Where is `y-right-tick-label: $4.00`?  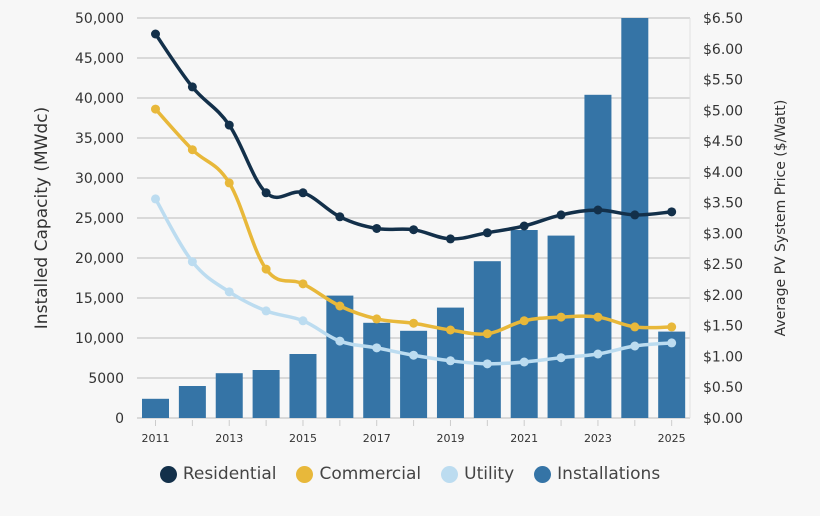
y-right-tick-label: $4.00 is located at coordinates (723, 173).